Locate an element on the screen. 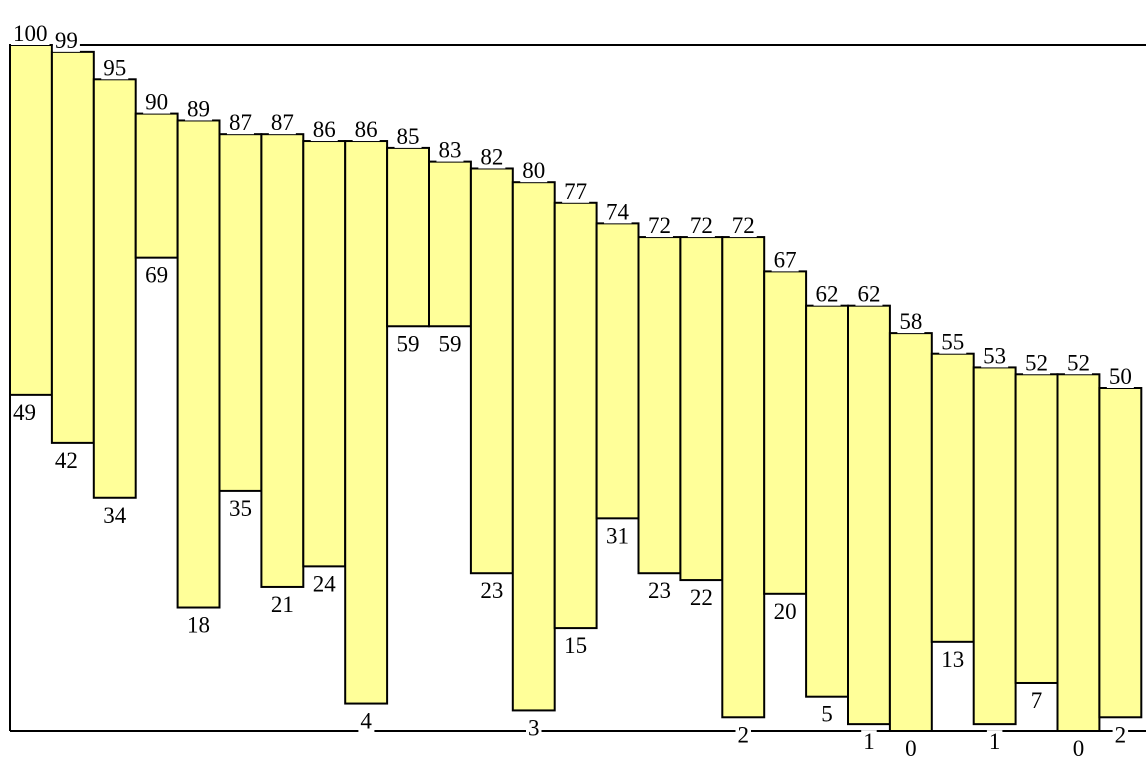 This screenshot has height=762, width=1146. low-value-label: 15 is located at coordinates (575, 645).